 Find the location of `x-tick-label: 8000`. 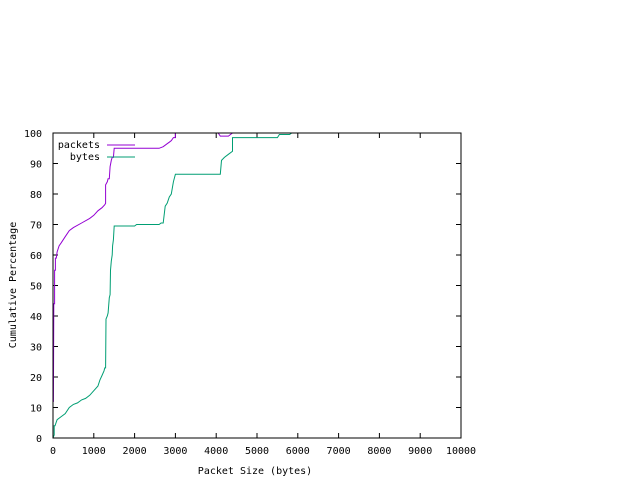

x-tick-label: 8000 is located at coordinates (379, 451).